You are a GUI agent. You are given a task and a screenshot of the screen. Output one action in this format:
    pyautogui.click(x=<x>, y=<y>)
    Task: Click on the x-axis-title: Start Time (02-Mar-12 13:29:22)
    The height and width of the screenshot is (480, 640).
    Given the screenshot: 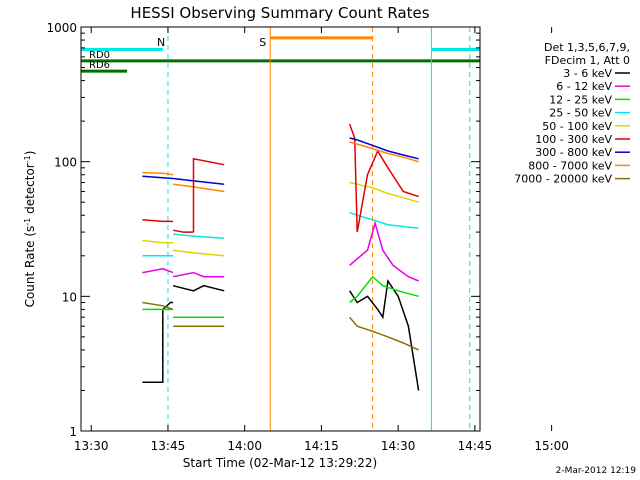 What is the action you would take?
    pyautogui.click(x=280, y=463)
    